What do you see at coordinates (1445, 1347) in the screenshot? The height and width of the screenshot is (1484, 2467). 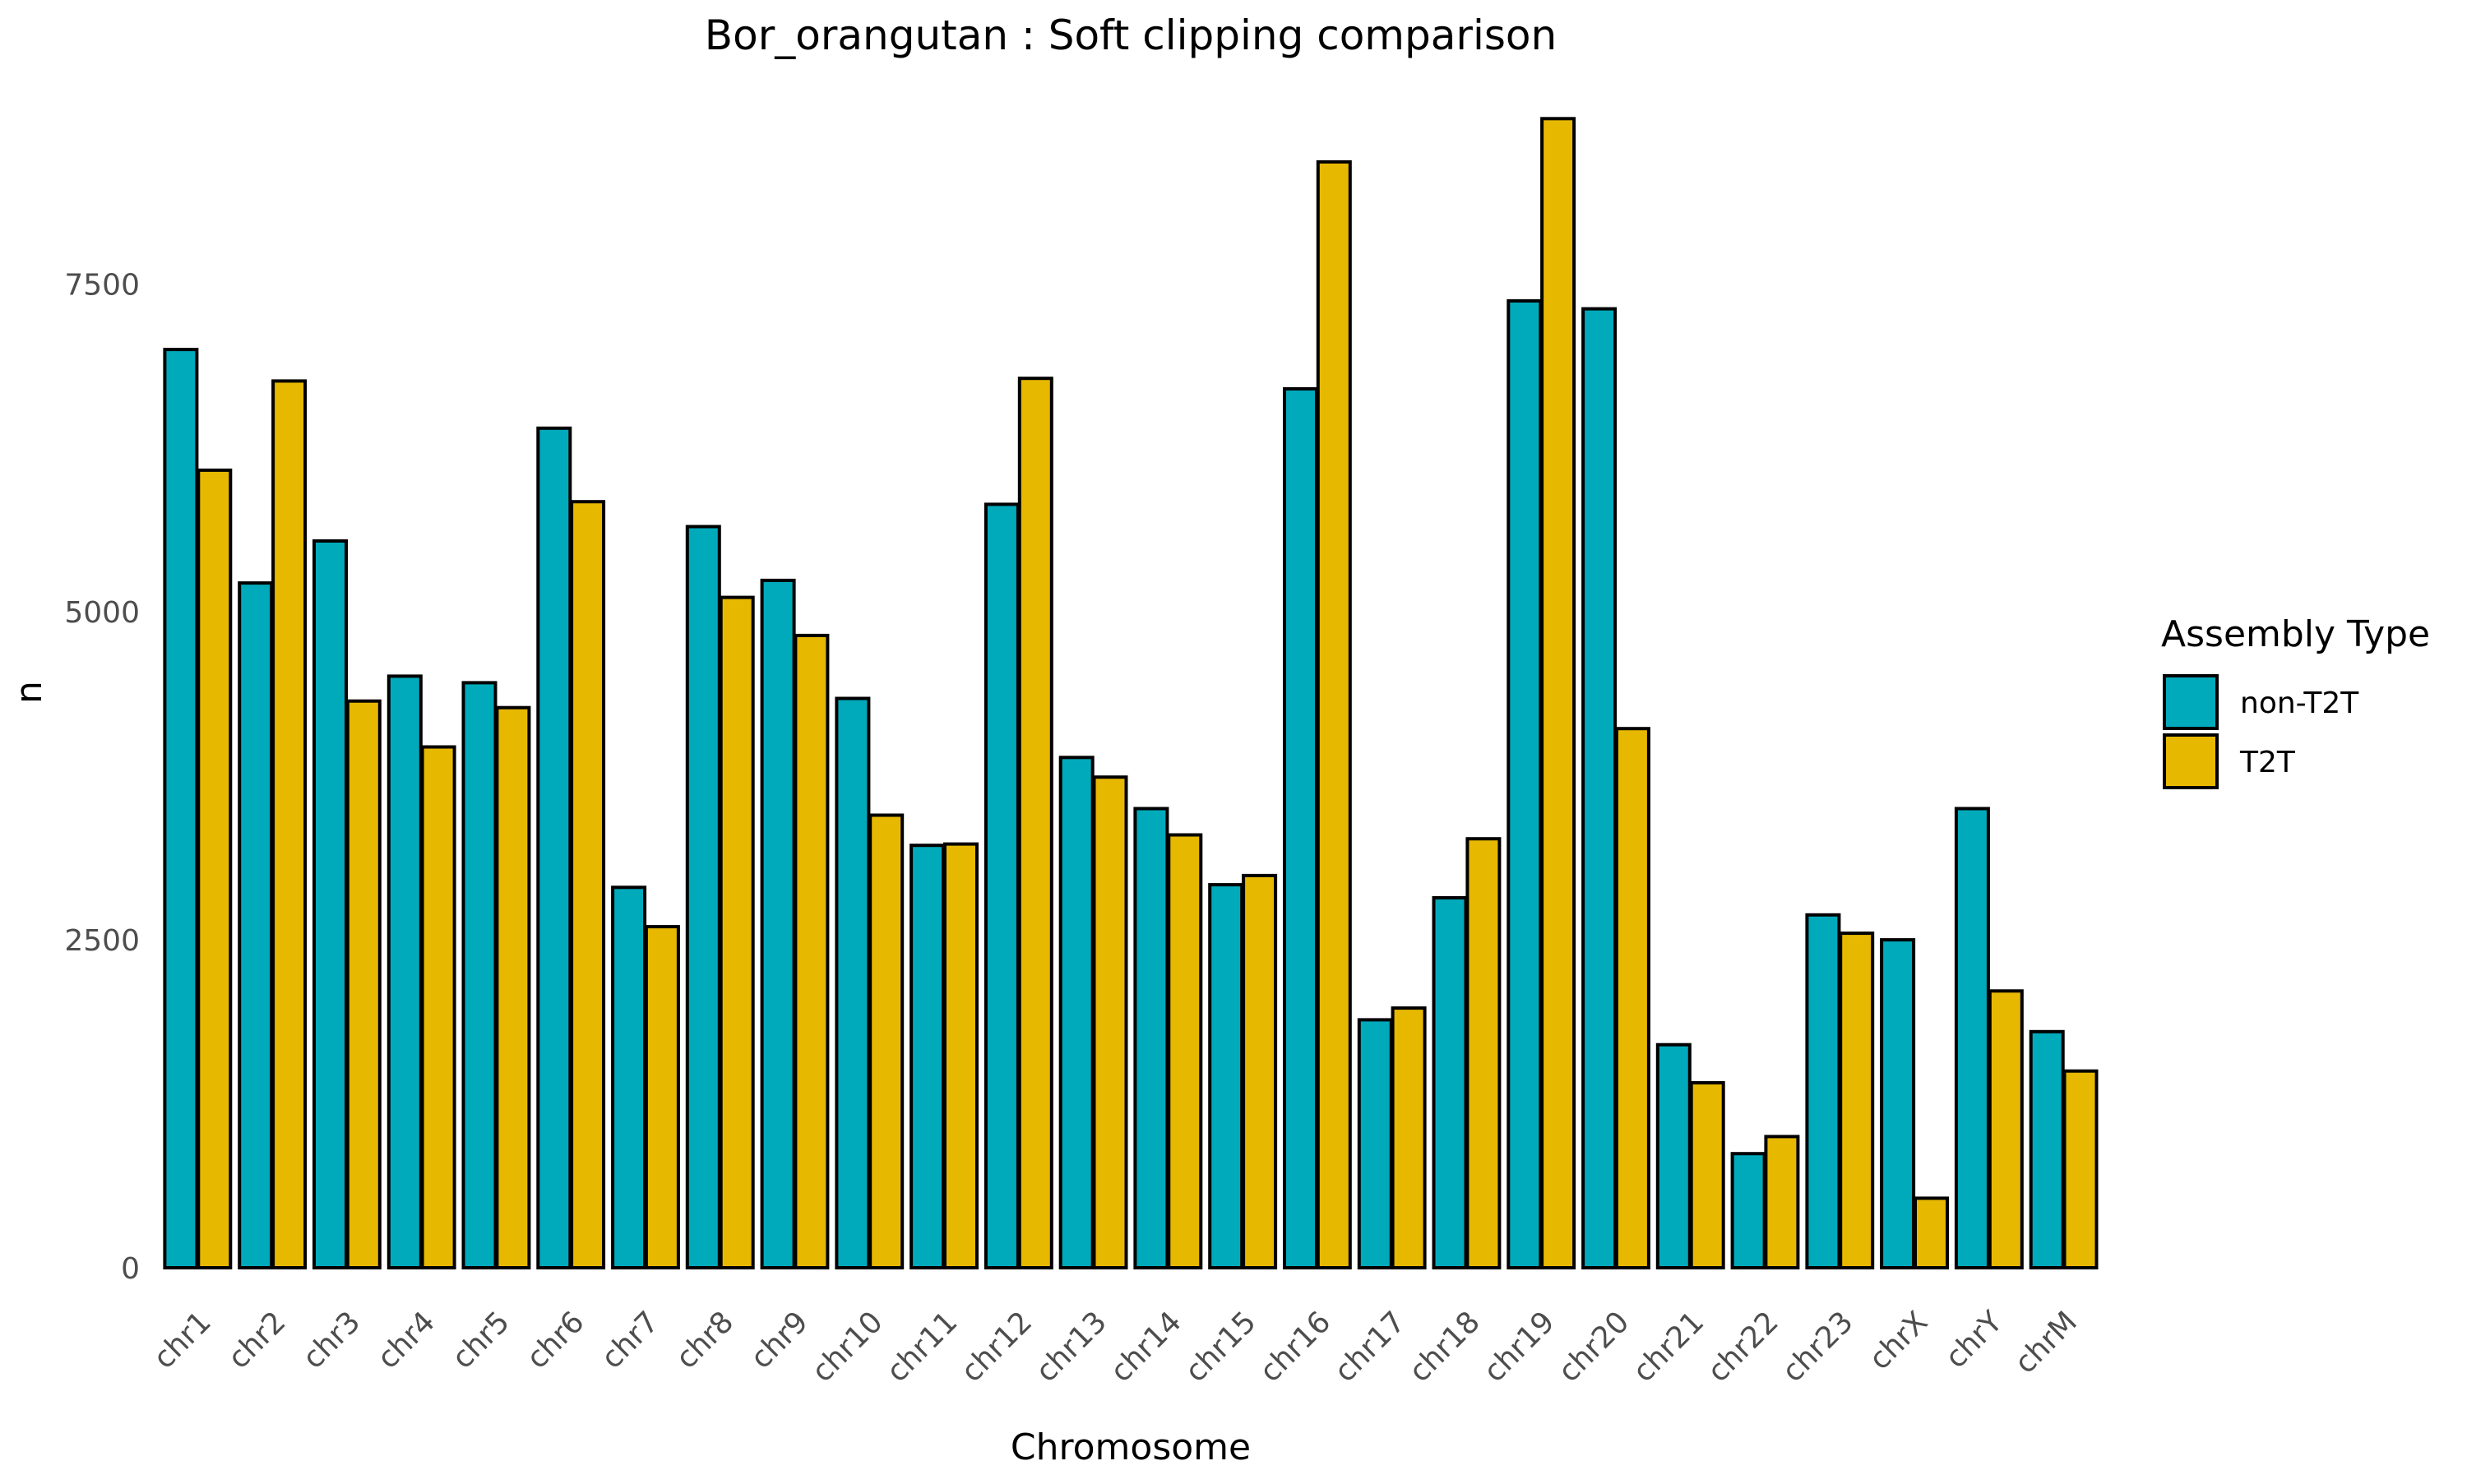 I see `x-tick-label: chr18` at bounding box center [1445, 1347].